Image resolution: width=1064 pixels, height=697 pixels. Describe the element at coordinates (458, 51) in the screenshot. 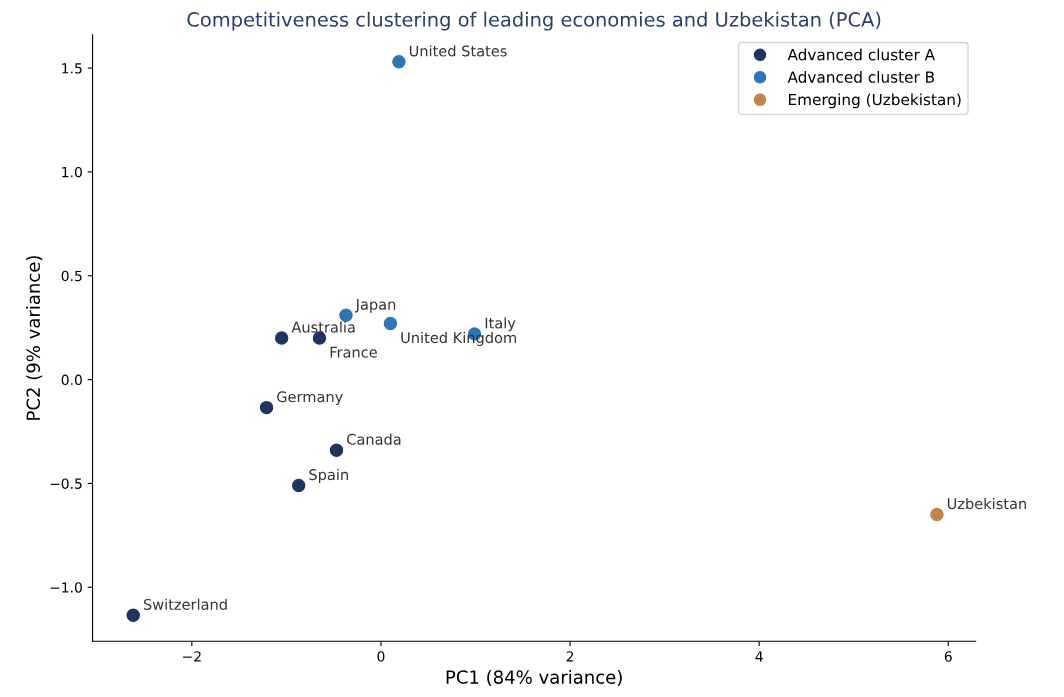

I see `annotation: United States` at that location.